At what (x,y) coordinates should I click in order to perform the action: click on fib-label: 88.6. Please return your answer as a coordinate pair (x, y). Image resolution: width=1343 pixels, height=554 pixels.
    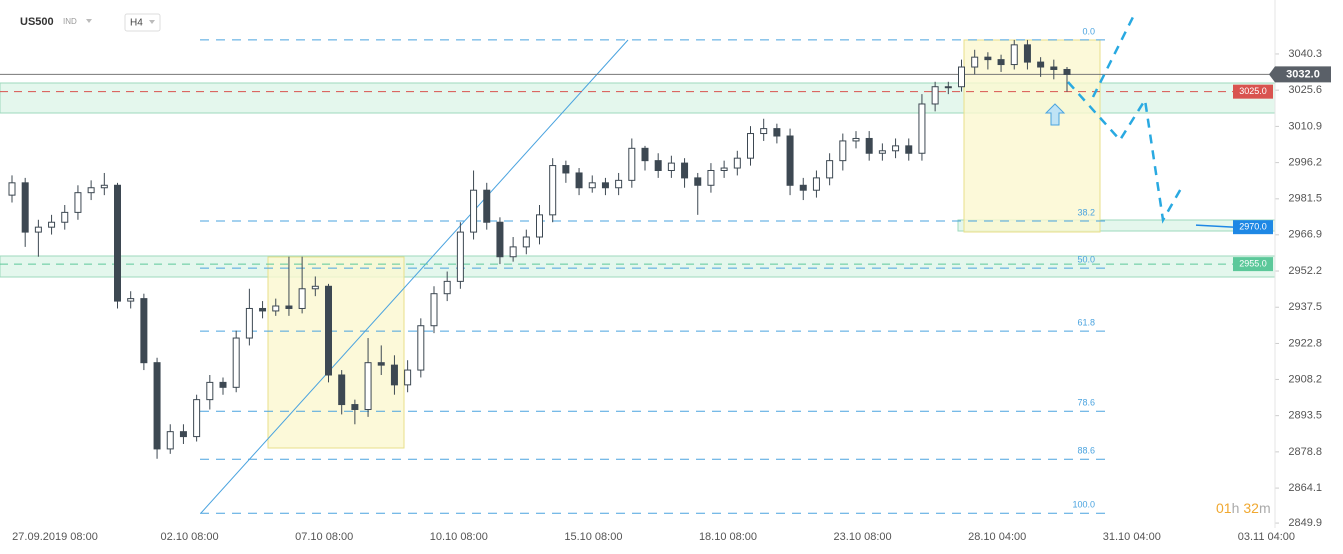
    Looking at the image, I should click on (1086, 451).